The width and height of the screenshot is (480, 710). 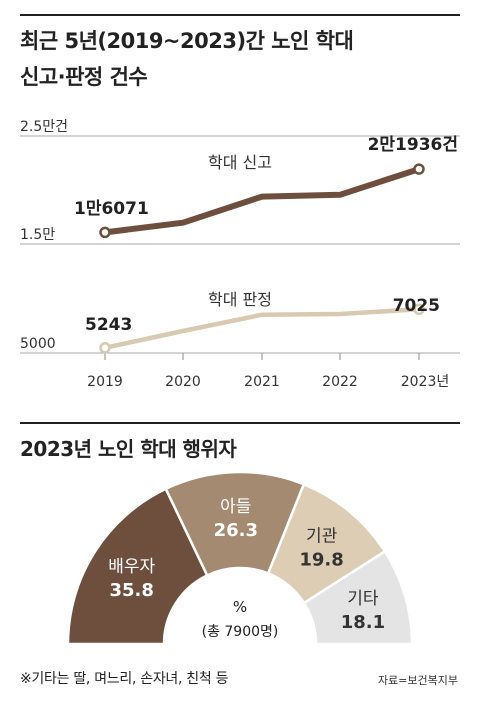 What do you see at coordinates (124, 679) in the screenshot?
I see `footnote: ※기타는 딸, 며느리, 손자녀, 친척 등` at bounding box center [124, 679].